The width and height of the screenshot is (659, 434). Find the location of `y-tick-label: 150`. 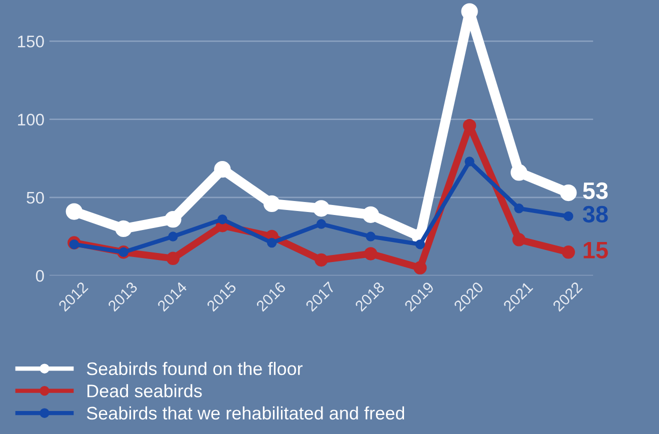

y-tick-label: 150 is located at coordinates (31, 42).